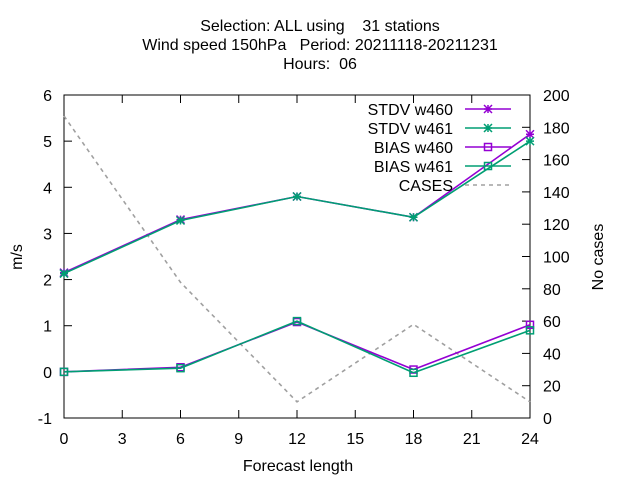 The height and width of the screenshot is (480, 640). What do you see at coordinates (17, 257) in the screenshot?
I see `y-axis-label: m/s` at bounding box center [17, 257].